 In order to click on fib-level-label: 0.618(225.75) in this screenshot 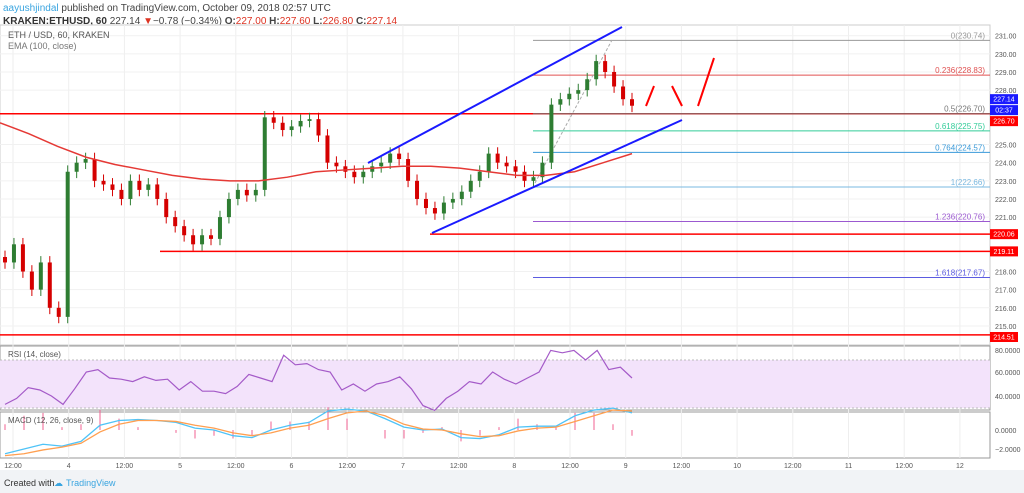, I will do `click(960, 126)`.